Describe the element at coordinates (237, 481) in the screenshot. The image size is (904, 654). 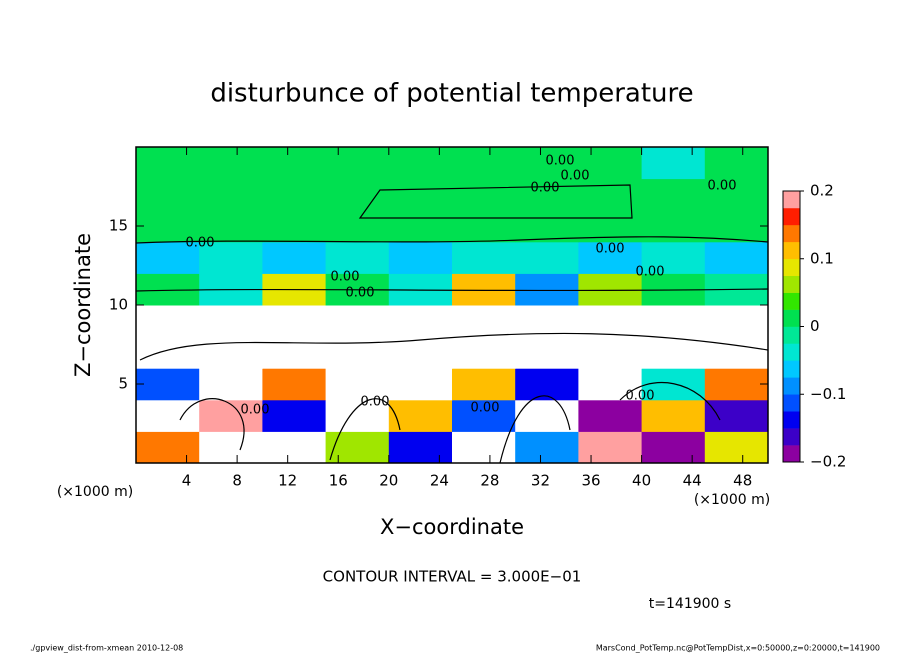
I see `x-tick-label: 8` at that location.